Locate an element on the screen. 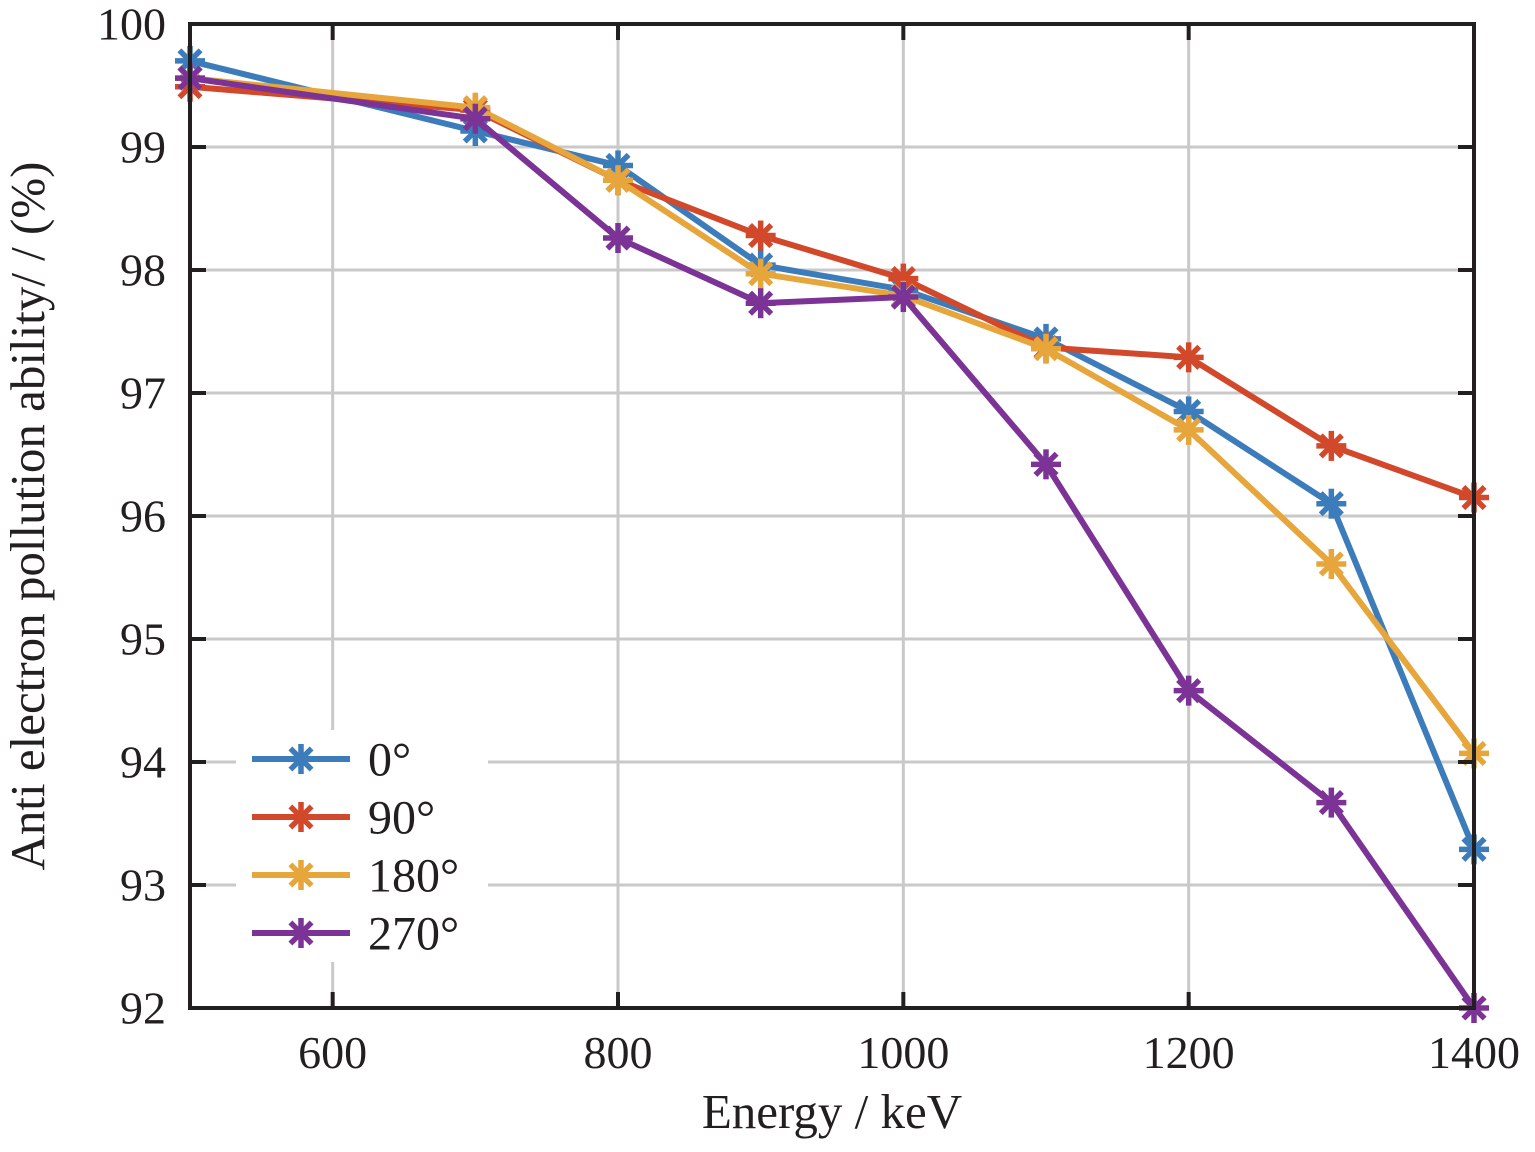  x-tick-label: 1200 is located at coordinates (1189, 1052).